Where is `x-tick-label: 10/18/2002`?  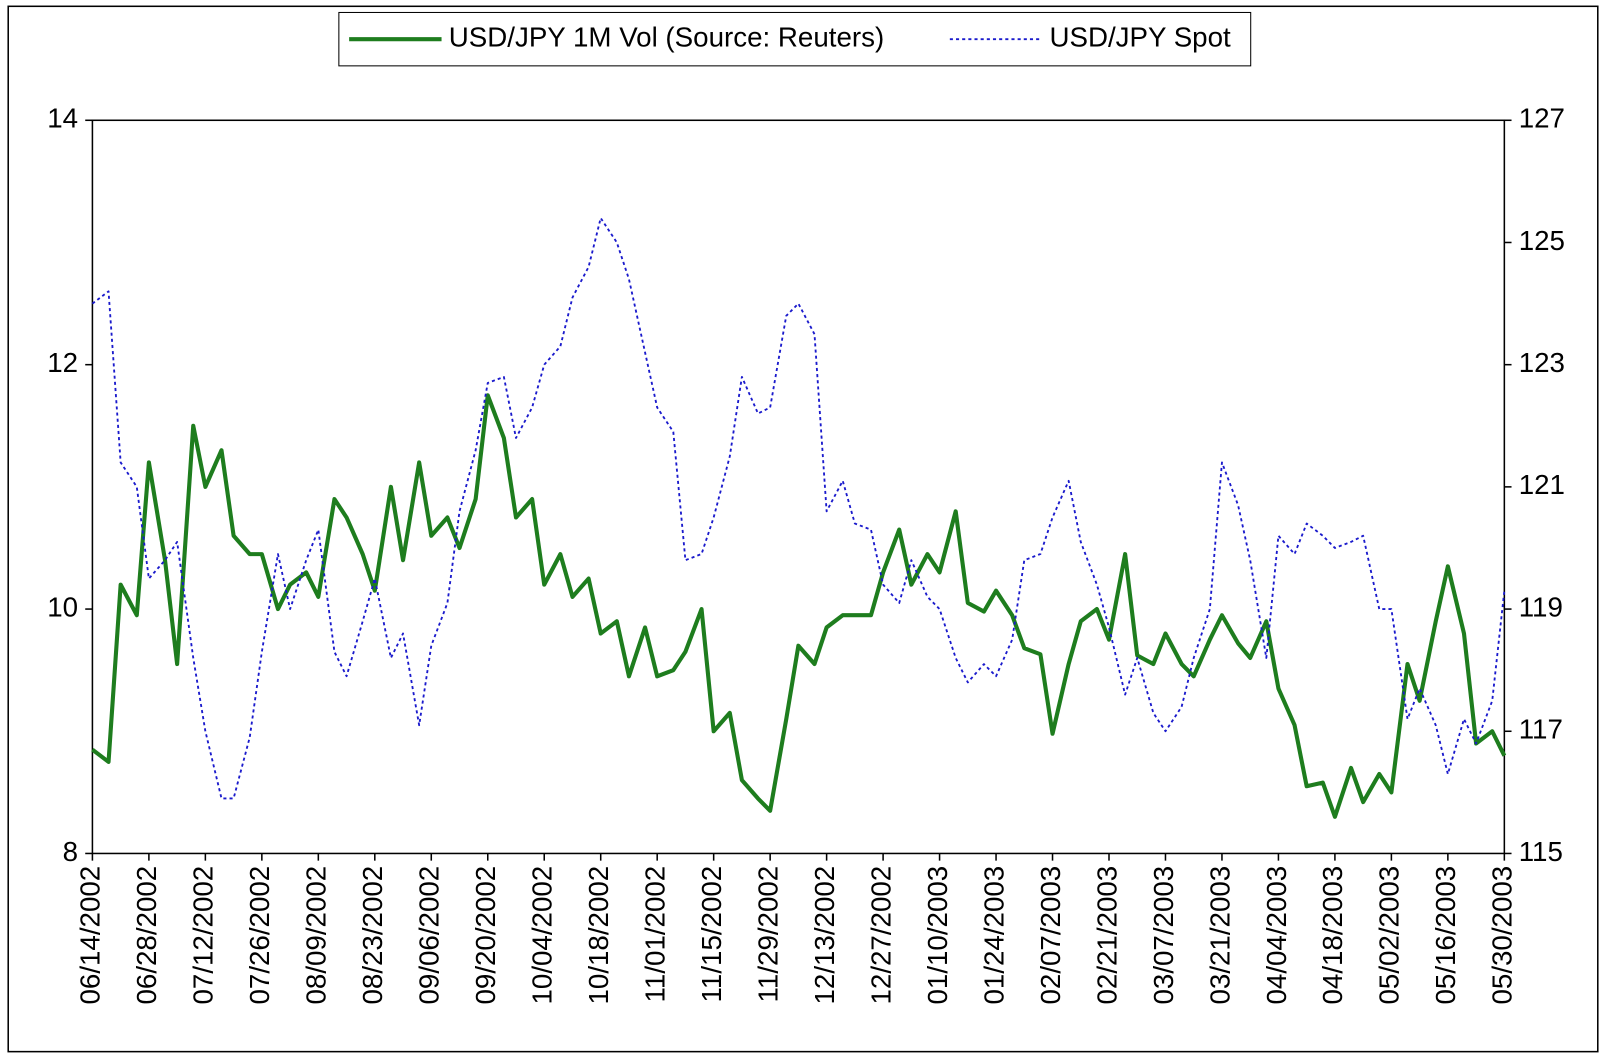 x-tick-label: 10/18/2002 is located at coordinates (598, 935).